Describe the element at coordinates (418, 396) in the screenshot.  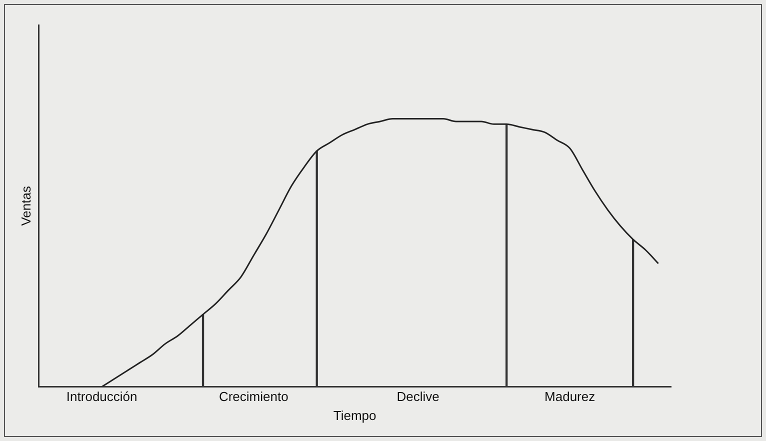
I see `x-tick-label: Declive` at that location.